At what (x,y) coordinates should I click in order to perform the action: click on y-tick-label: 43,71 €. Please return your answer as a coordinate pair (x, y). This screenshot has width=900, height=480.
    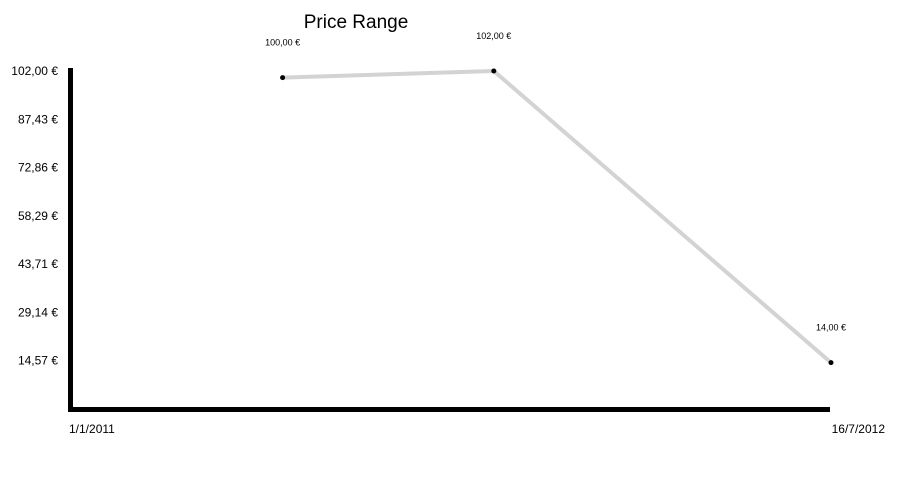
    Looking at the image, I should click on (38, 264).